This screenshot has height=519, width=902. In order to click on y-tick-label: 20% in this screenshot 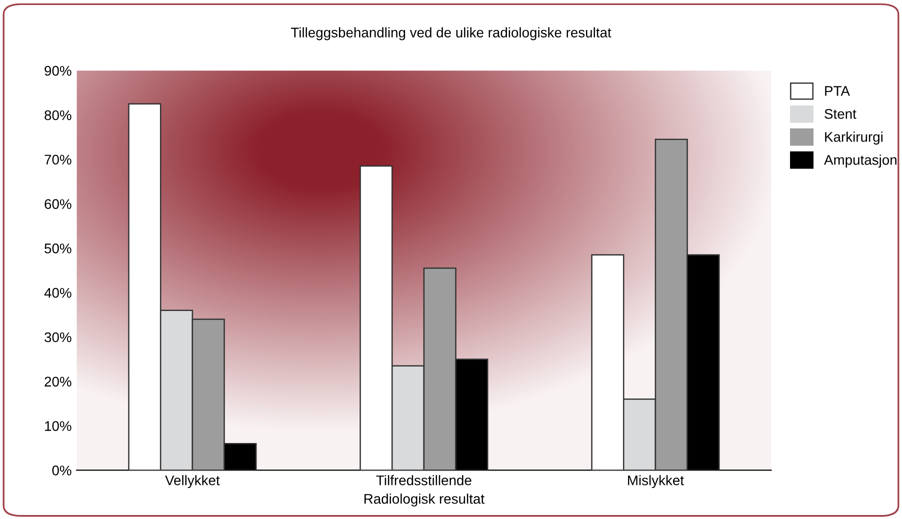, I will do `click(58, 381)`.